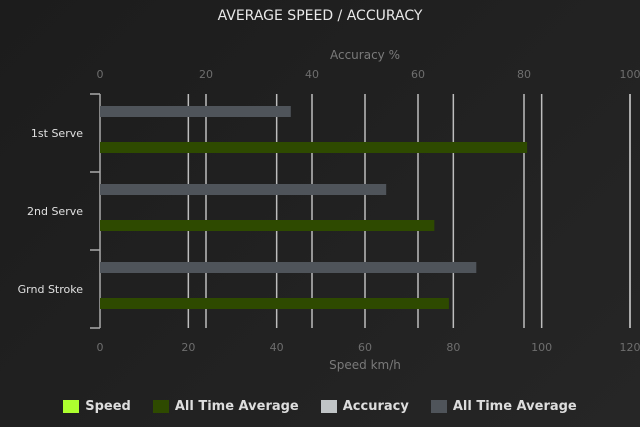  Describe the element at coordinates (100, 74) in the screenshot. I see `top-tick-label: 0` at that location.